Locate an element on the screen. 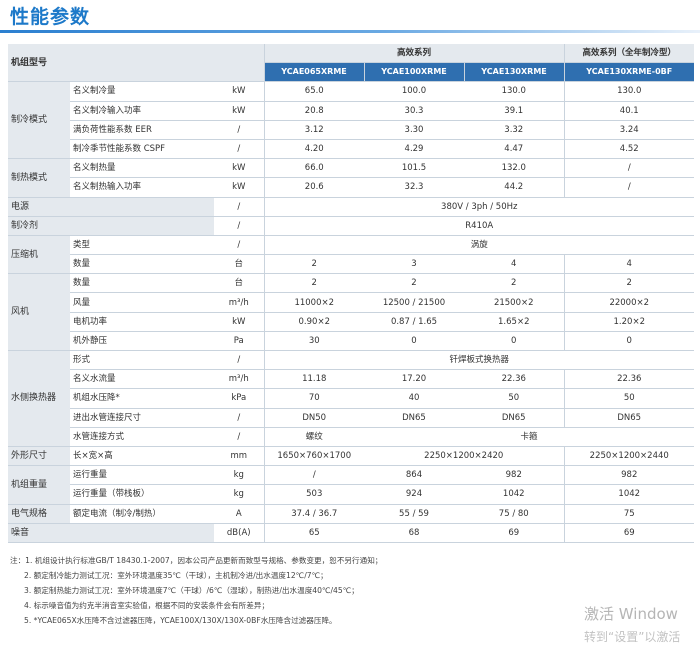 Image resolution: width=700 pixels, height=645 pixels. value-cell: 37.4 / 36.7 is located at coordinates (313, 514).